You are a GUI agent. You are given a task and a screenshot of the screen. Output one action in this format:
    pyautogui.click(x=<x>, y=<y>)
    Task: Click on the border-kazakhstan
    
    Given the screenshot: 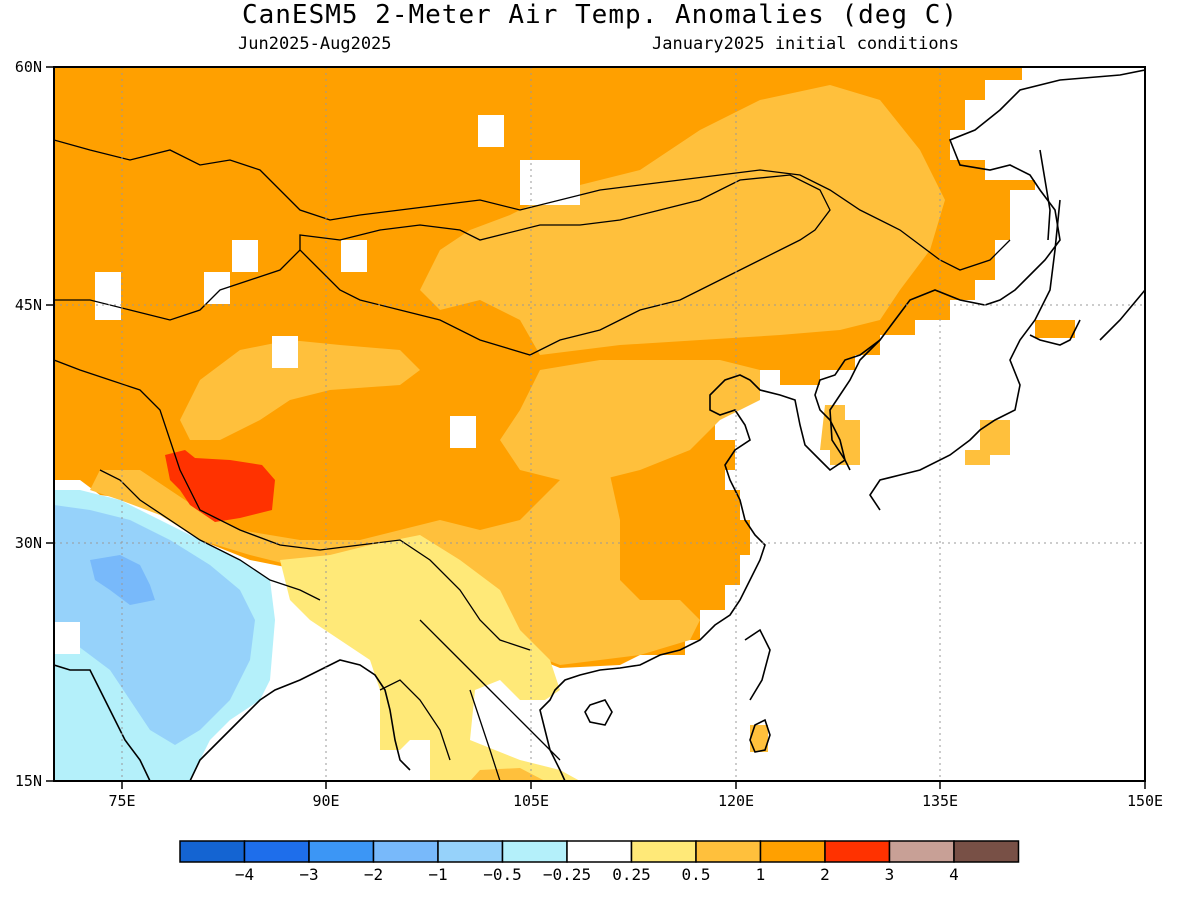 What is the action you would take?
    pyautogui.click(x=177, y=285)
    